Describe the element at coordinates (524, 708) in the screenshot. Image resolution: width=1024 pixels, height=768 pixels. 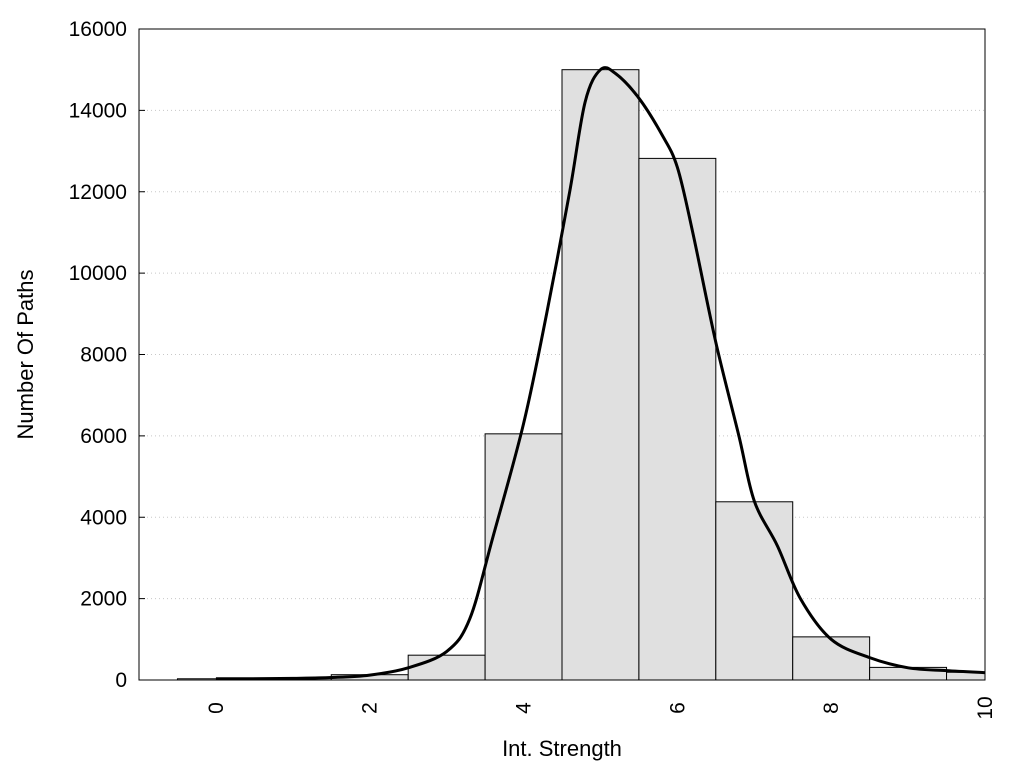
I see `x-tick-label: 4` at that location.